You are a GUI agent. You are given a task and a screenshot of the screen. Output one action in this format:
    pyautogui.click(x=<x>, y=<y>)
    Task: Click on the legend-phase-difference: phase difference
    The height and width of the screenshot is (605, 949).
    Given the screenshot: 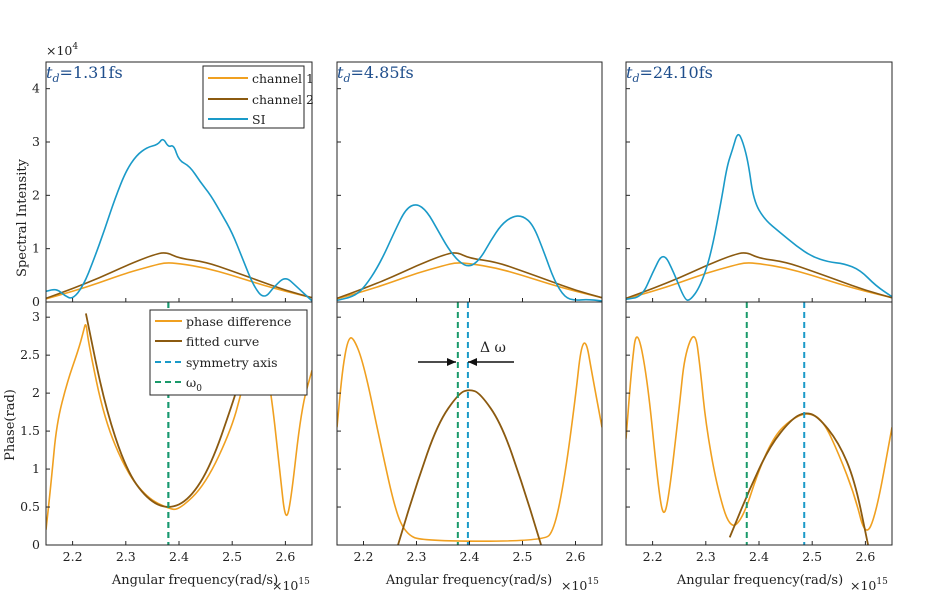 What is the action you would take?
    pyautogui.click(x=238, y=321)
    